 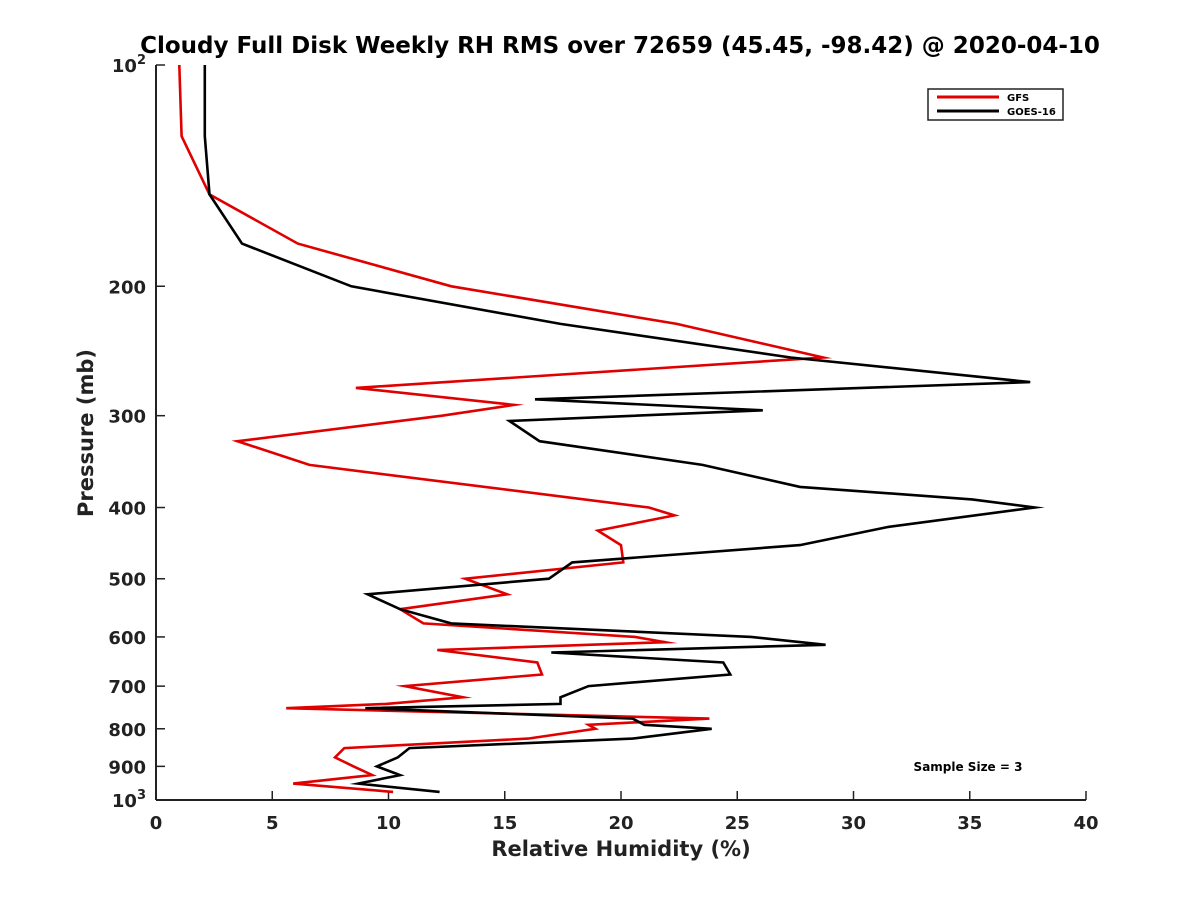 What do you see at coordinates (620, 849) in the screenshot?
I see `x-axis-label: Relative Humidity (%)` at bounding box center [620, 849].